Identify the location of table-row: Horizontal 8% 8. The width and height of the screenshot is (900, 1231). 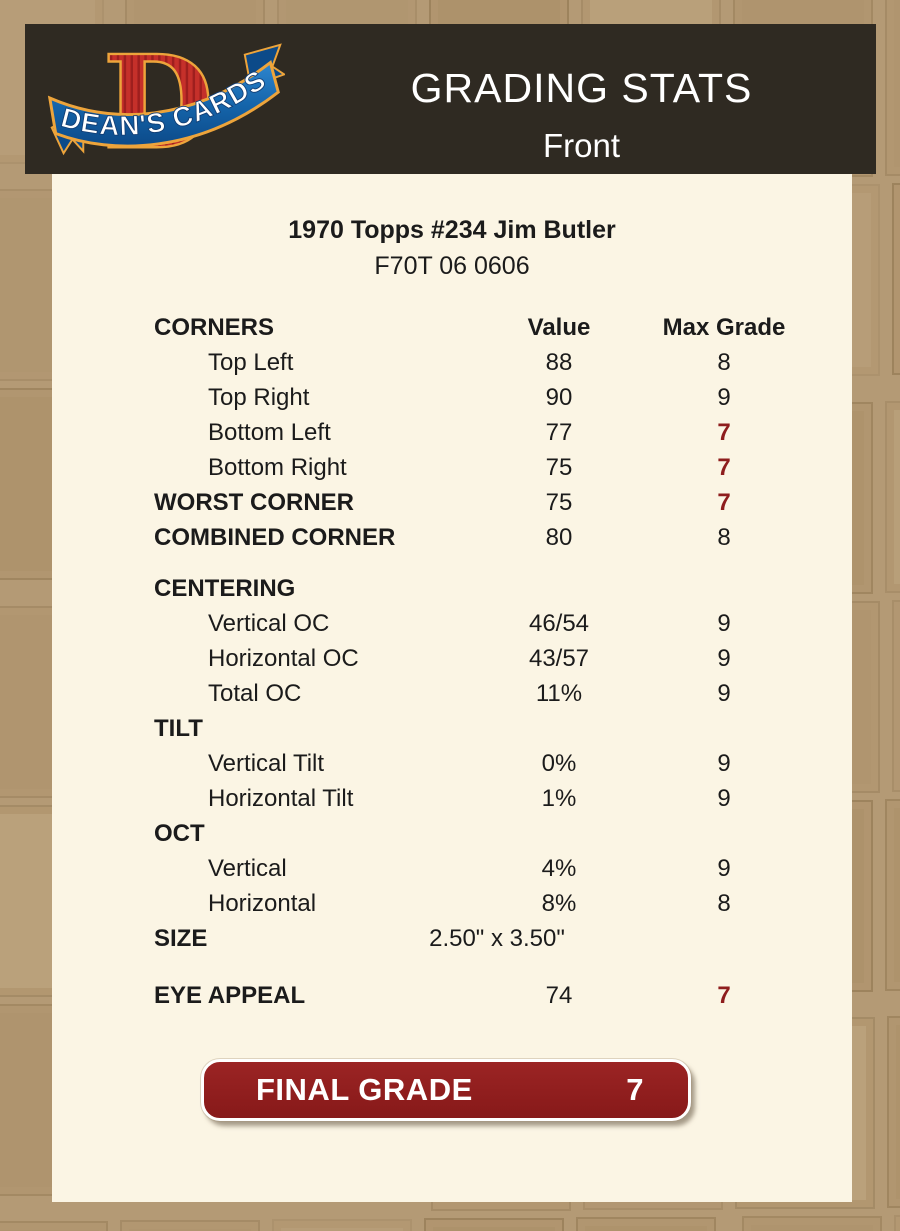
(474, 903).